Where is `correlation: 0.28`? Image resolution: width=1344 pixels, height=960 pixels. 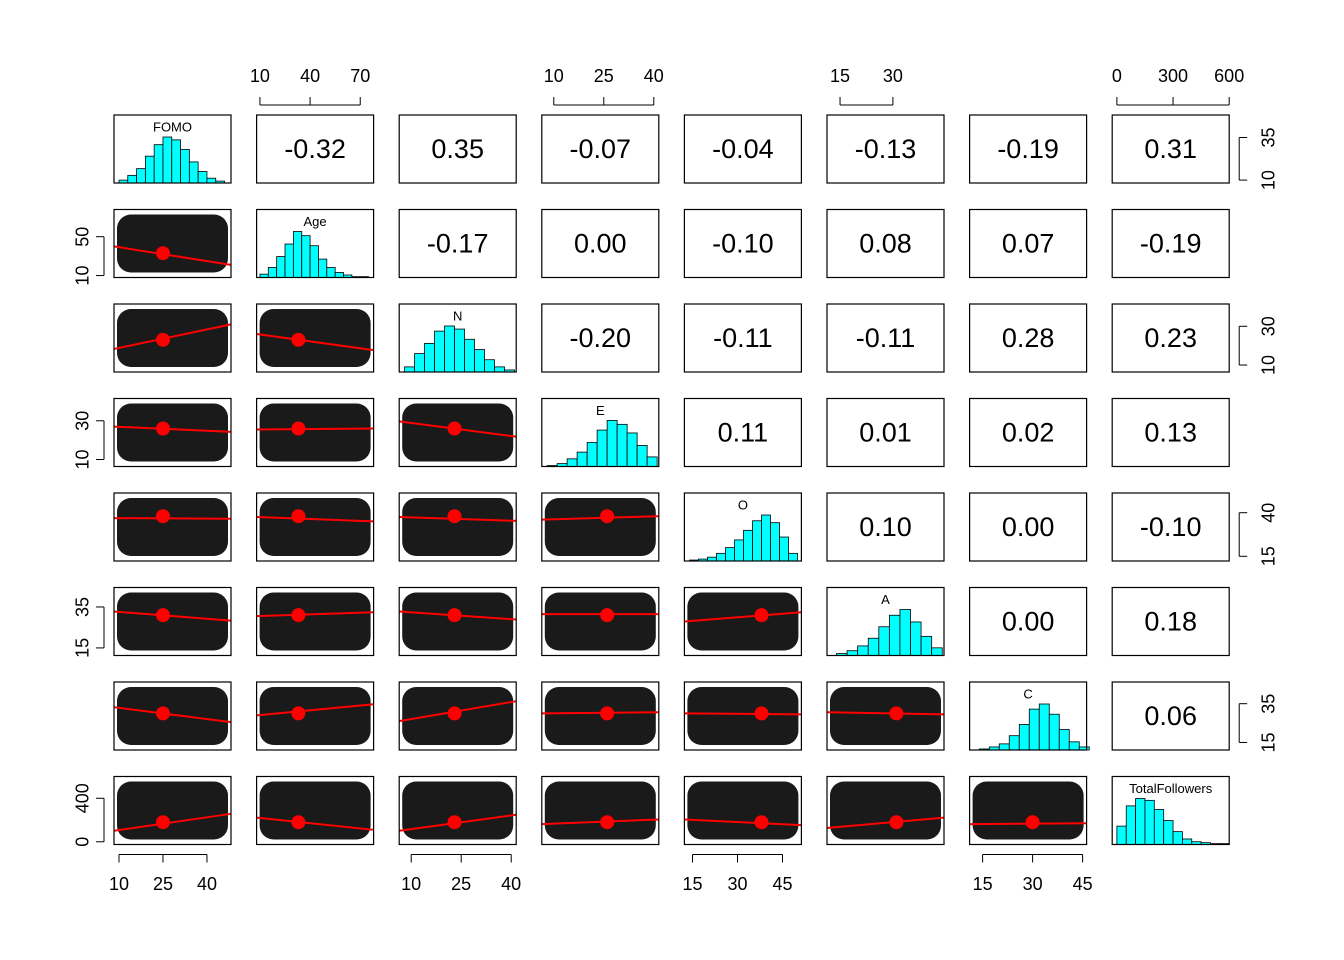 correlation: 0.28 is located at coordinates (1028, 338).